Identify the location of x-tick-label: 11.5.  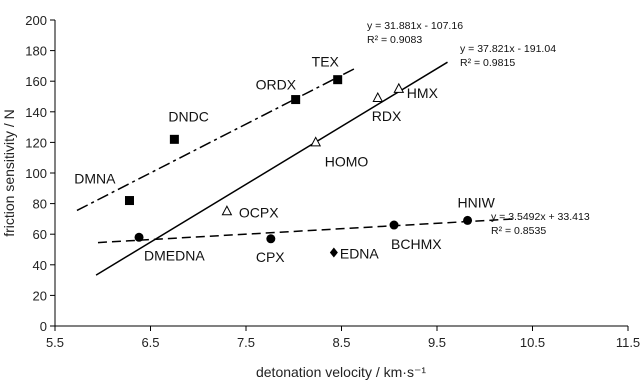
(628, 342).